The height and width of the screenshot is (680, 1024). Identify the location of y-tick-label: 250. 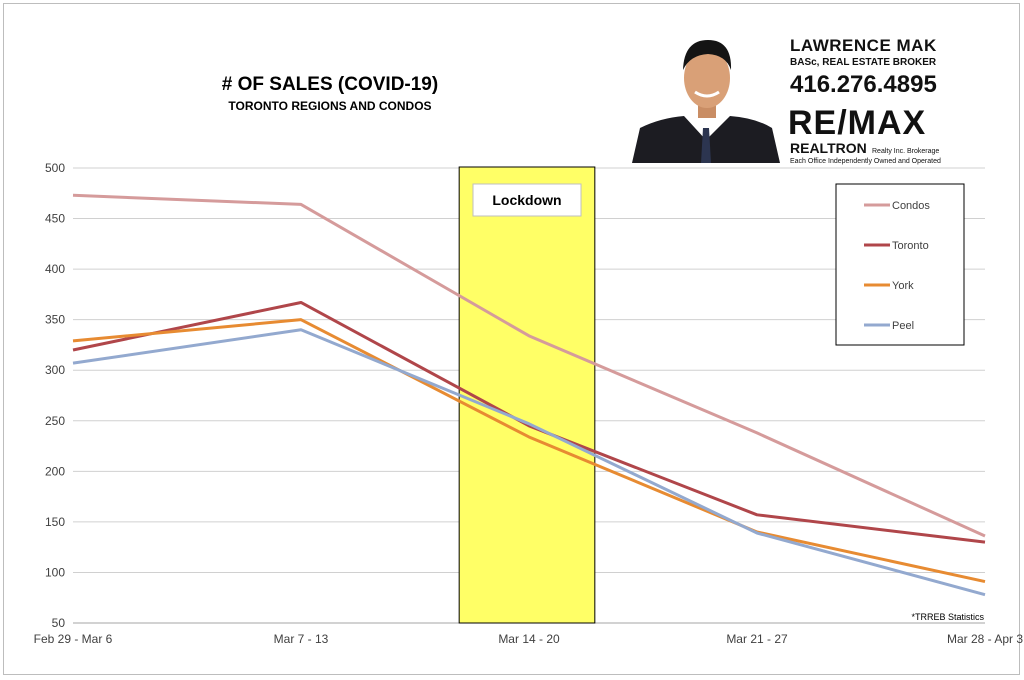
(55, 421).